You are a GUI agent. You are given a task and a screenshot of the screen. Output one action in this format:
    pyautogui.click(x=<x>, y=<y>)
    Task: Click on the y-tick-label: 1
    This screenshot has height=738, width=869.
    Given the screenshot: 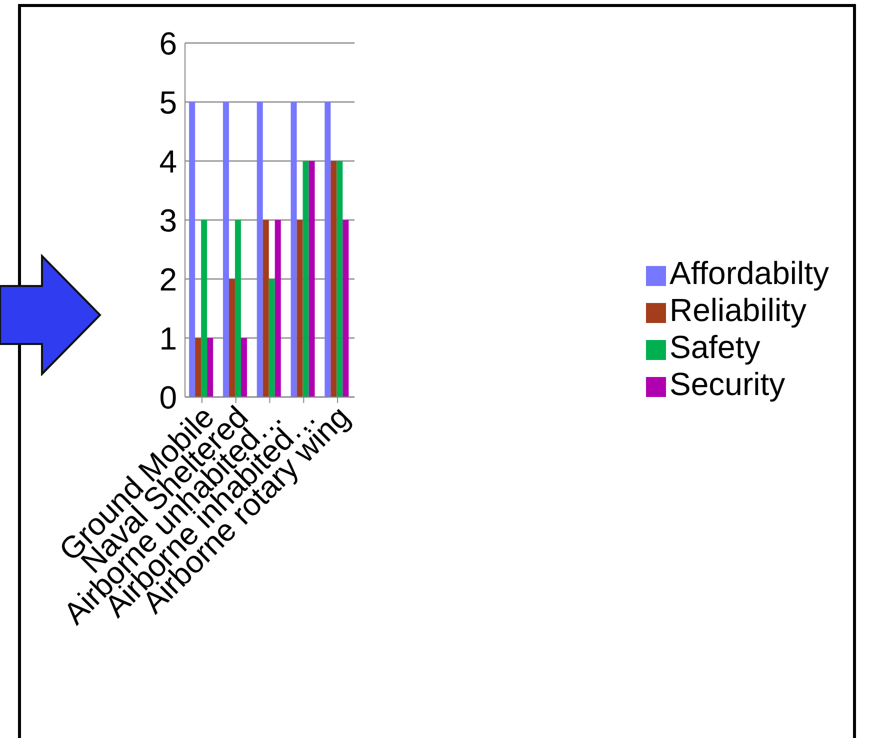 What is the action you would take?
    pyautogui.click(x=168, y=338)
    